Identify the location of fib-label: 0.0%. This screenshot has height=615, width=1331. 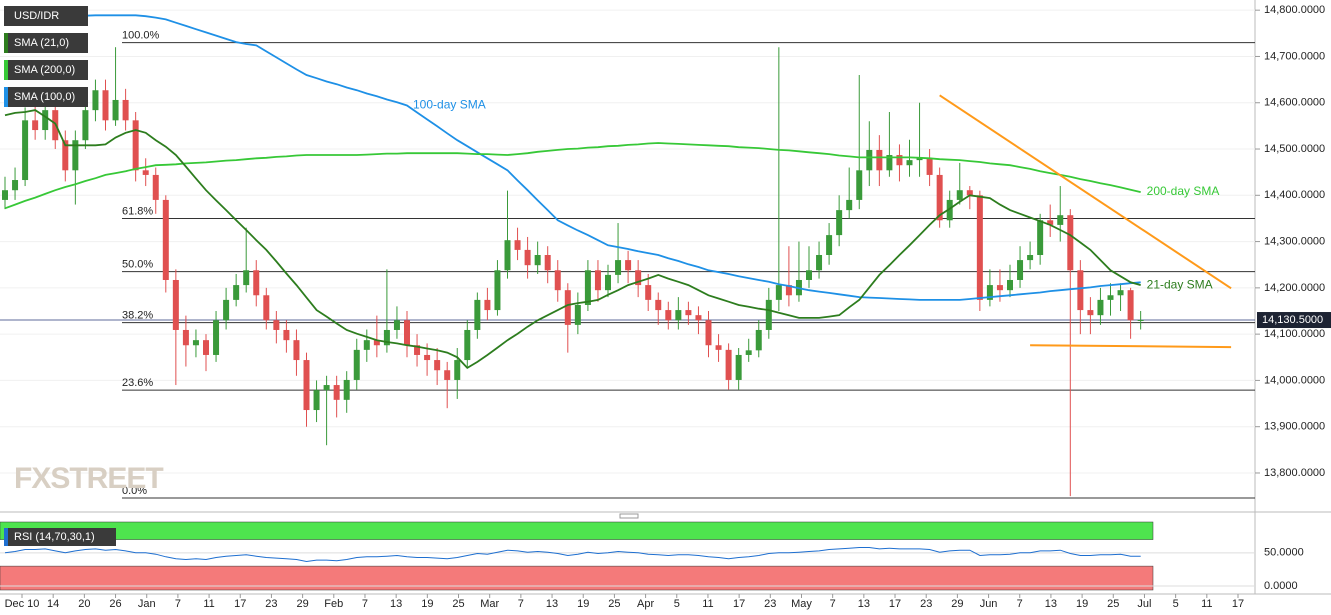
(134, 491).